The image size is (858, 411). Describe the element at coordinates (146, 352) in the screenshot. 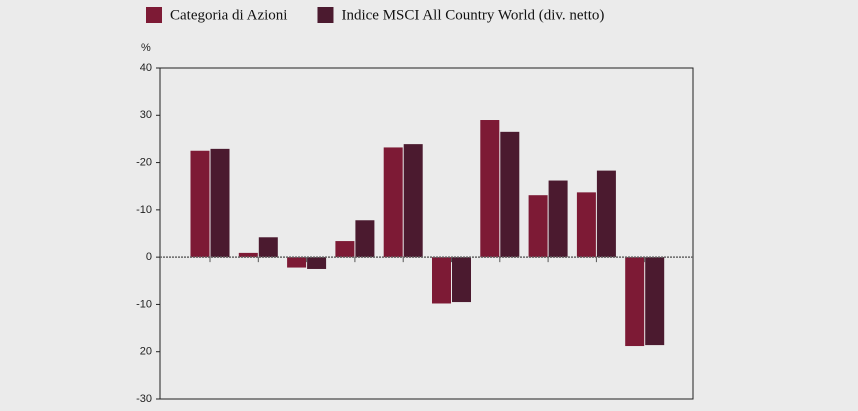

I see `y-tick-label: 20` at that location.